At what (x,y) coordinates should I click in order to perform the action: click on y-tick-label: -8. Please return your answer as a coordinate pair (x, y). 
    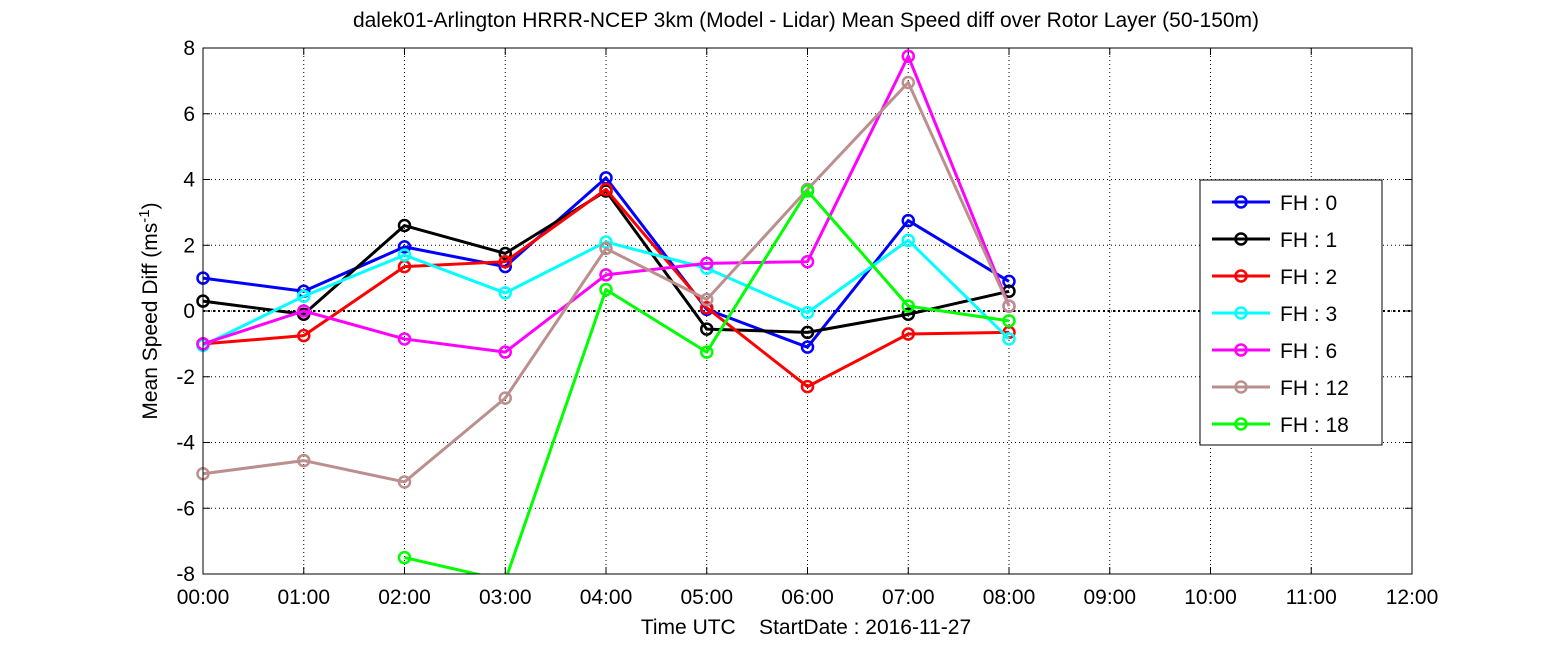
    Looking at the image, I should click on (185, 574).